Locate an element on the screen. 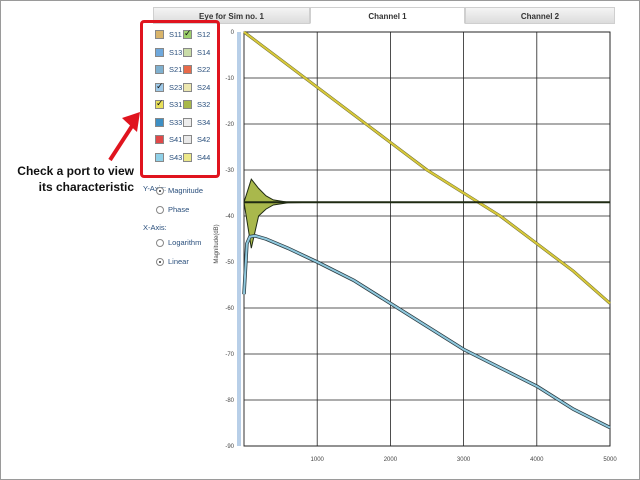 The height and width of the screenshot is (480, 640). x-tick-label: 5000 is located at coordinates (610, 460).